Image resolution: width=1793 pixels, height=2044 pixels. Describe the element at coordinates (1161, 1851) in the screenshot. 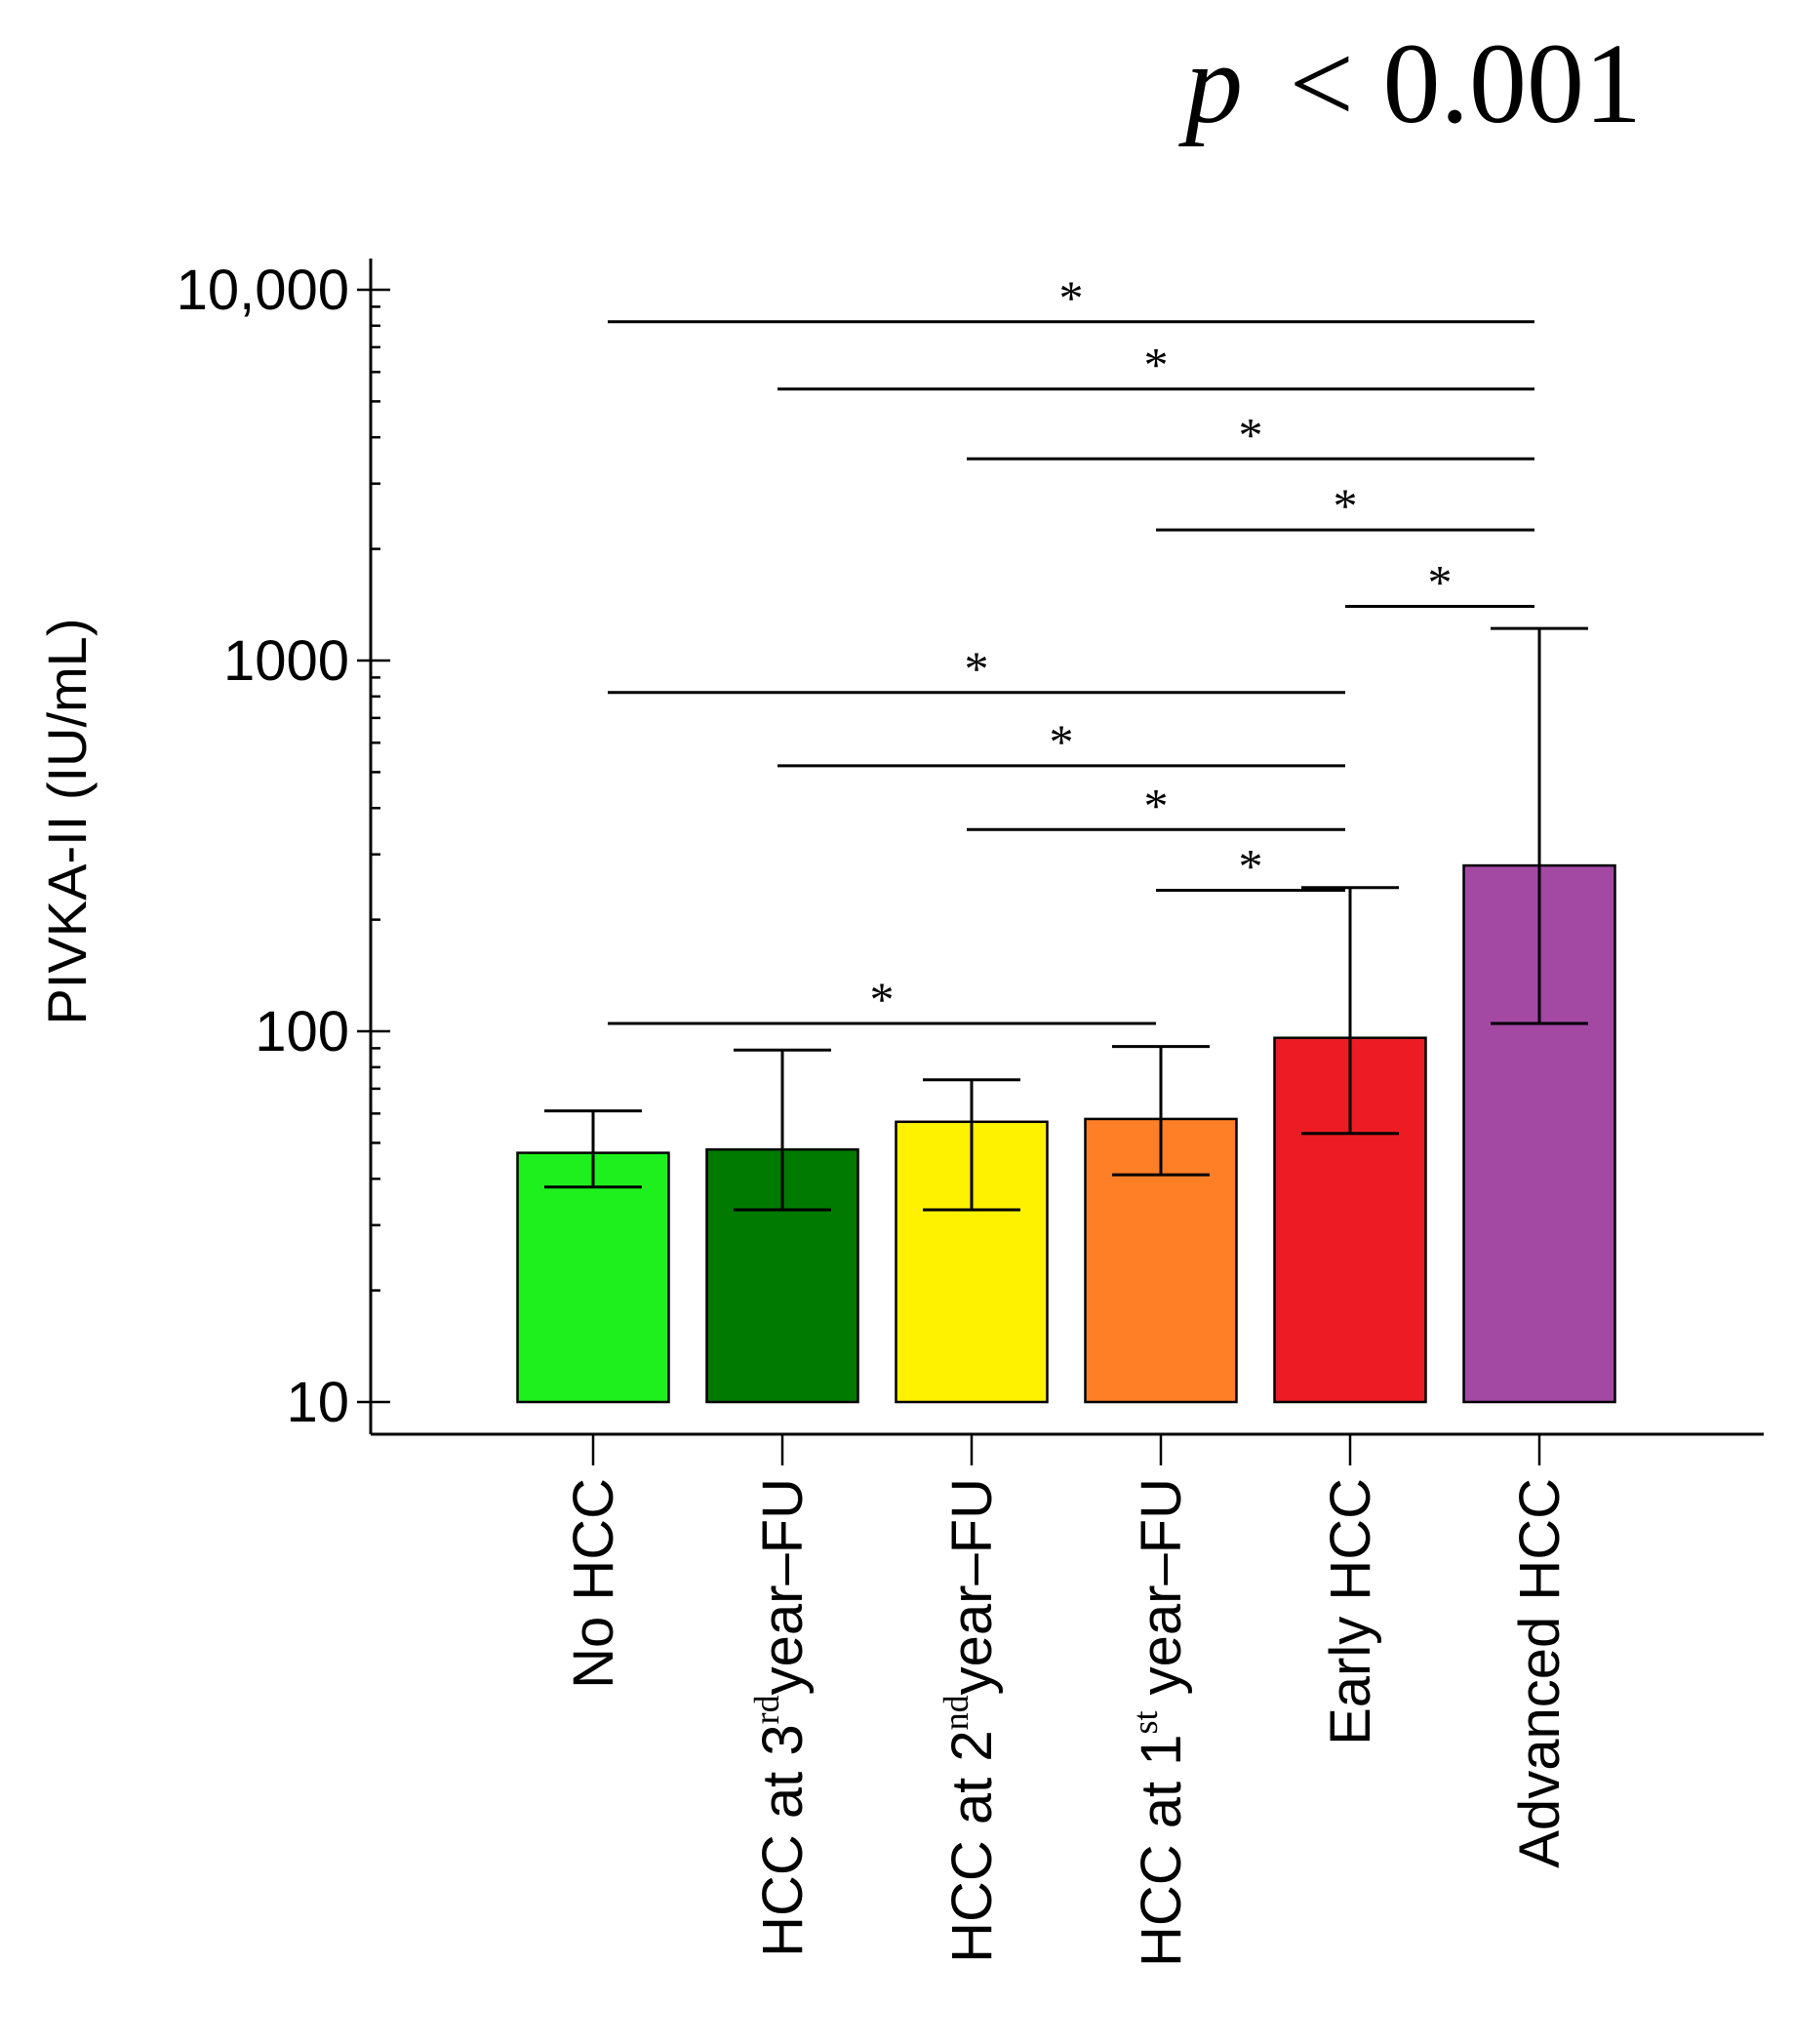

I see `category-label-base: HCC at 1` at that location.